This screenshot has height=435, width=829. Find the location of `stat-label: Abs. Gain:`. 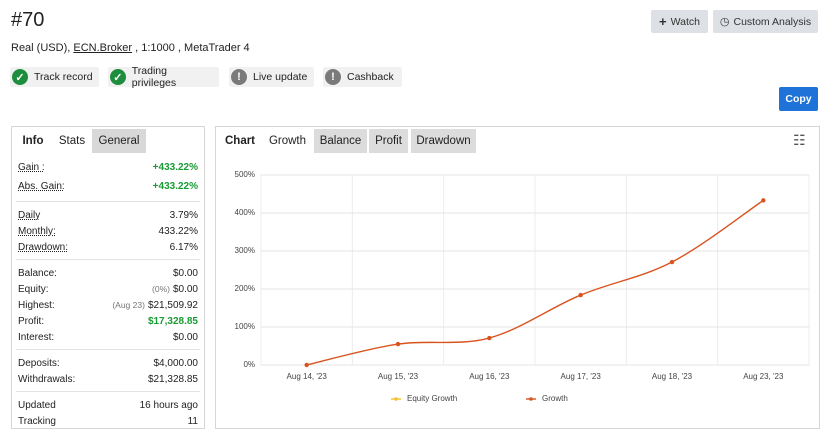

stat-label: Abs. Gain: is located at coordinates (41, 186).